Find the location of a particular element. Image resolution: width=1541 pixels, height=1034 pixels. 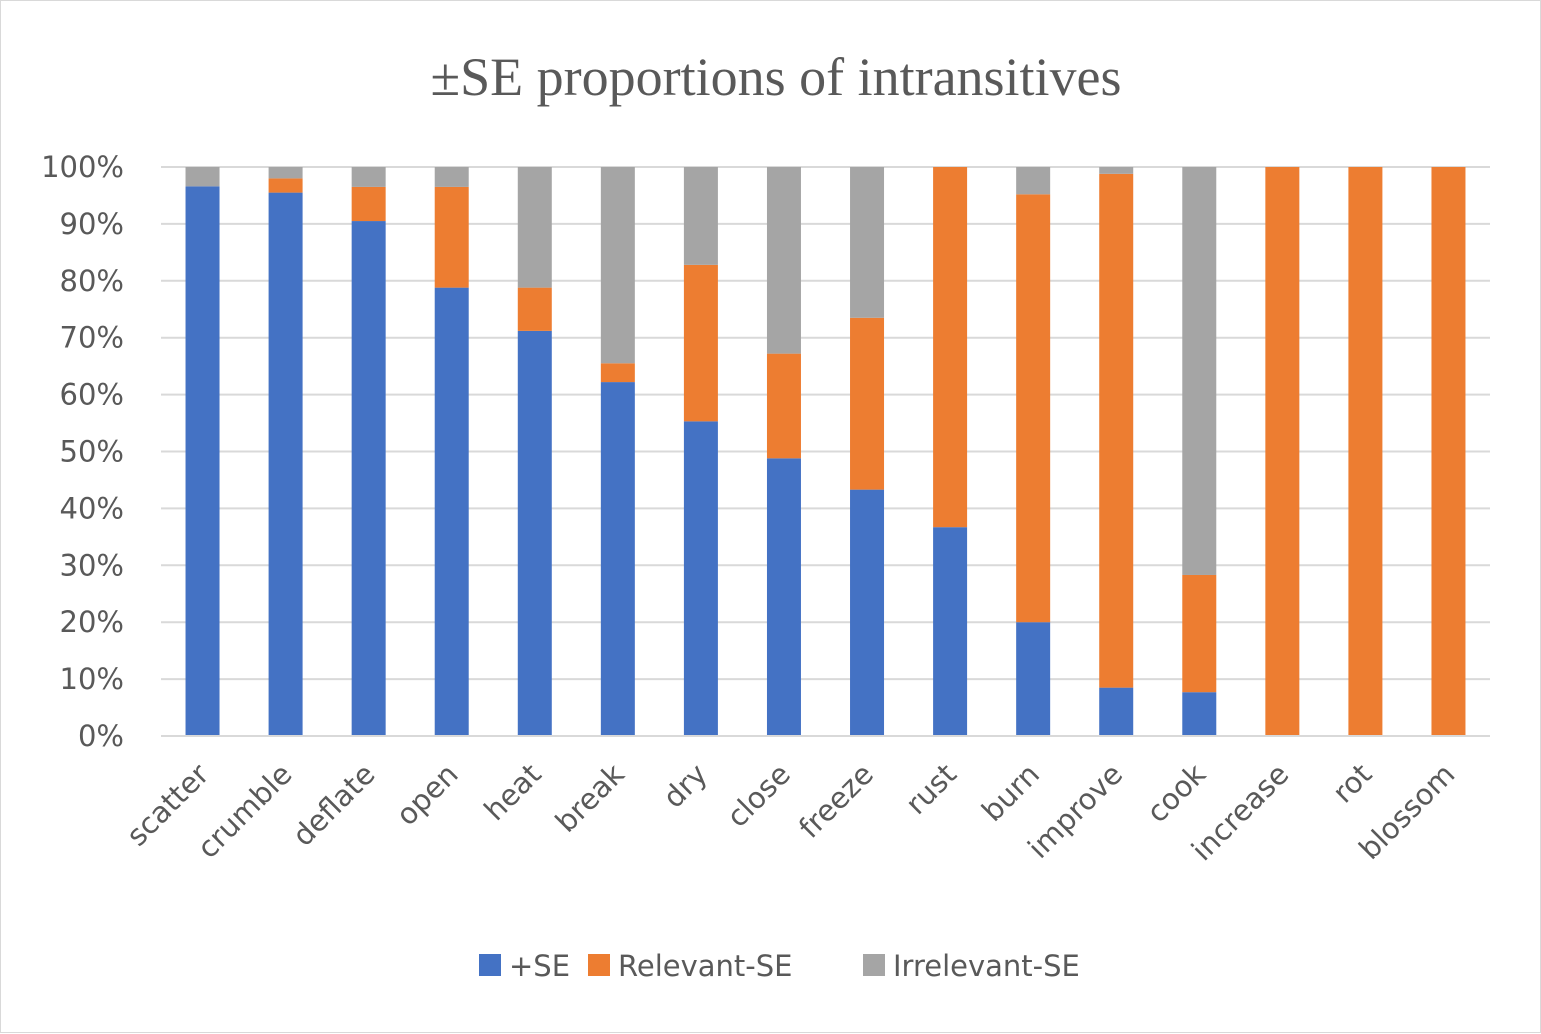

x-tick-label: close is located at coordinates (758, 795).